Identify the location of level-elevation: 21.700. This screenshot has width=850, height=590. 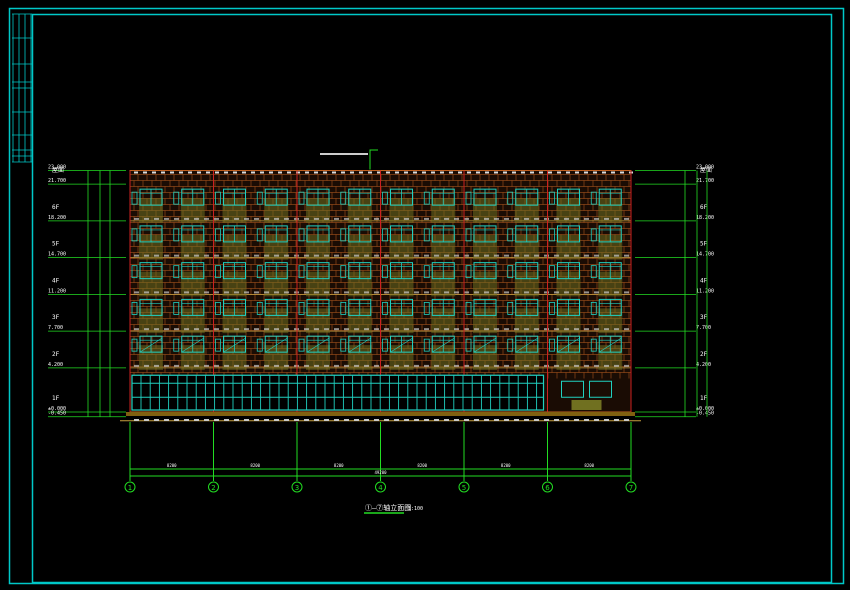
(705, 181).